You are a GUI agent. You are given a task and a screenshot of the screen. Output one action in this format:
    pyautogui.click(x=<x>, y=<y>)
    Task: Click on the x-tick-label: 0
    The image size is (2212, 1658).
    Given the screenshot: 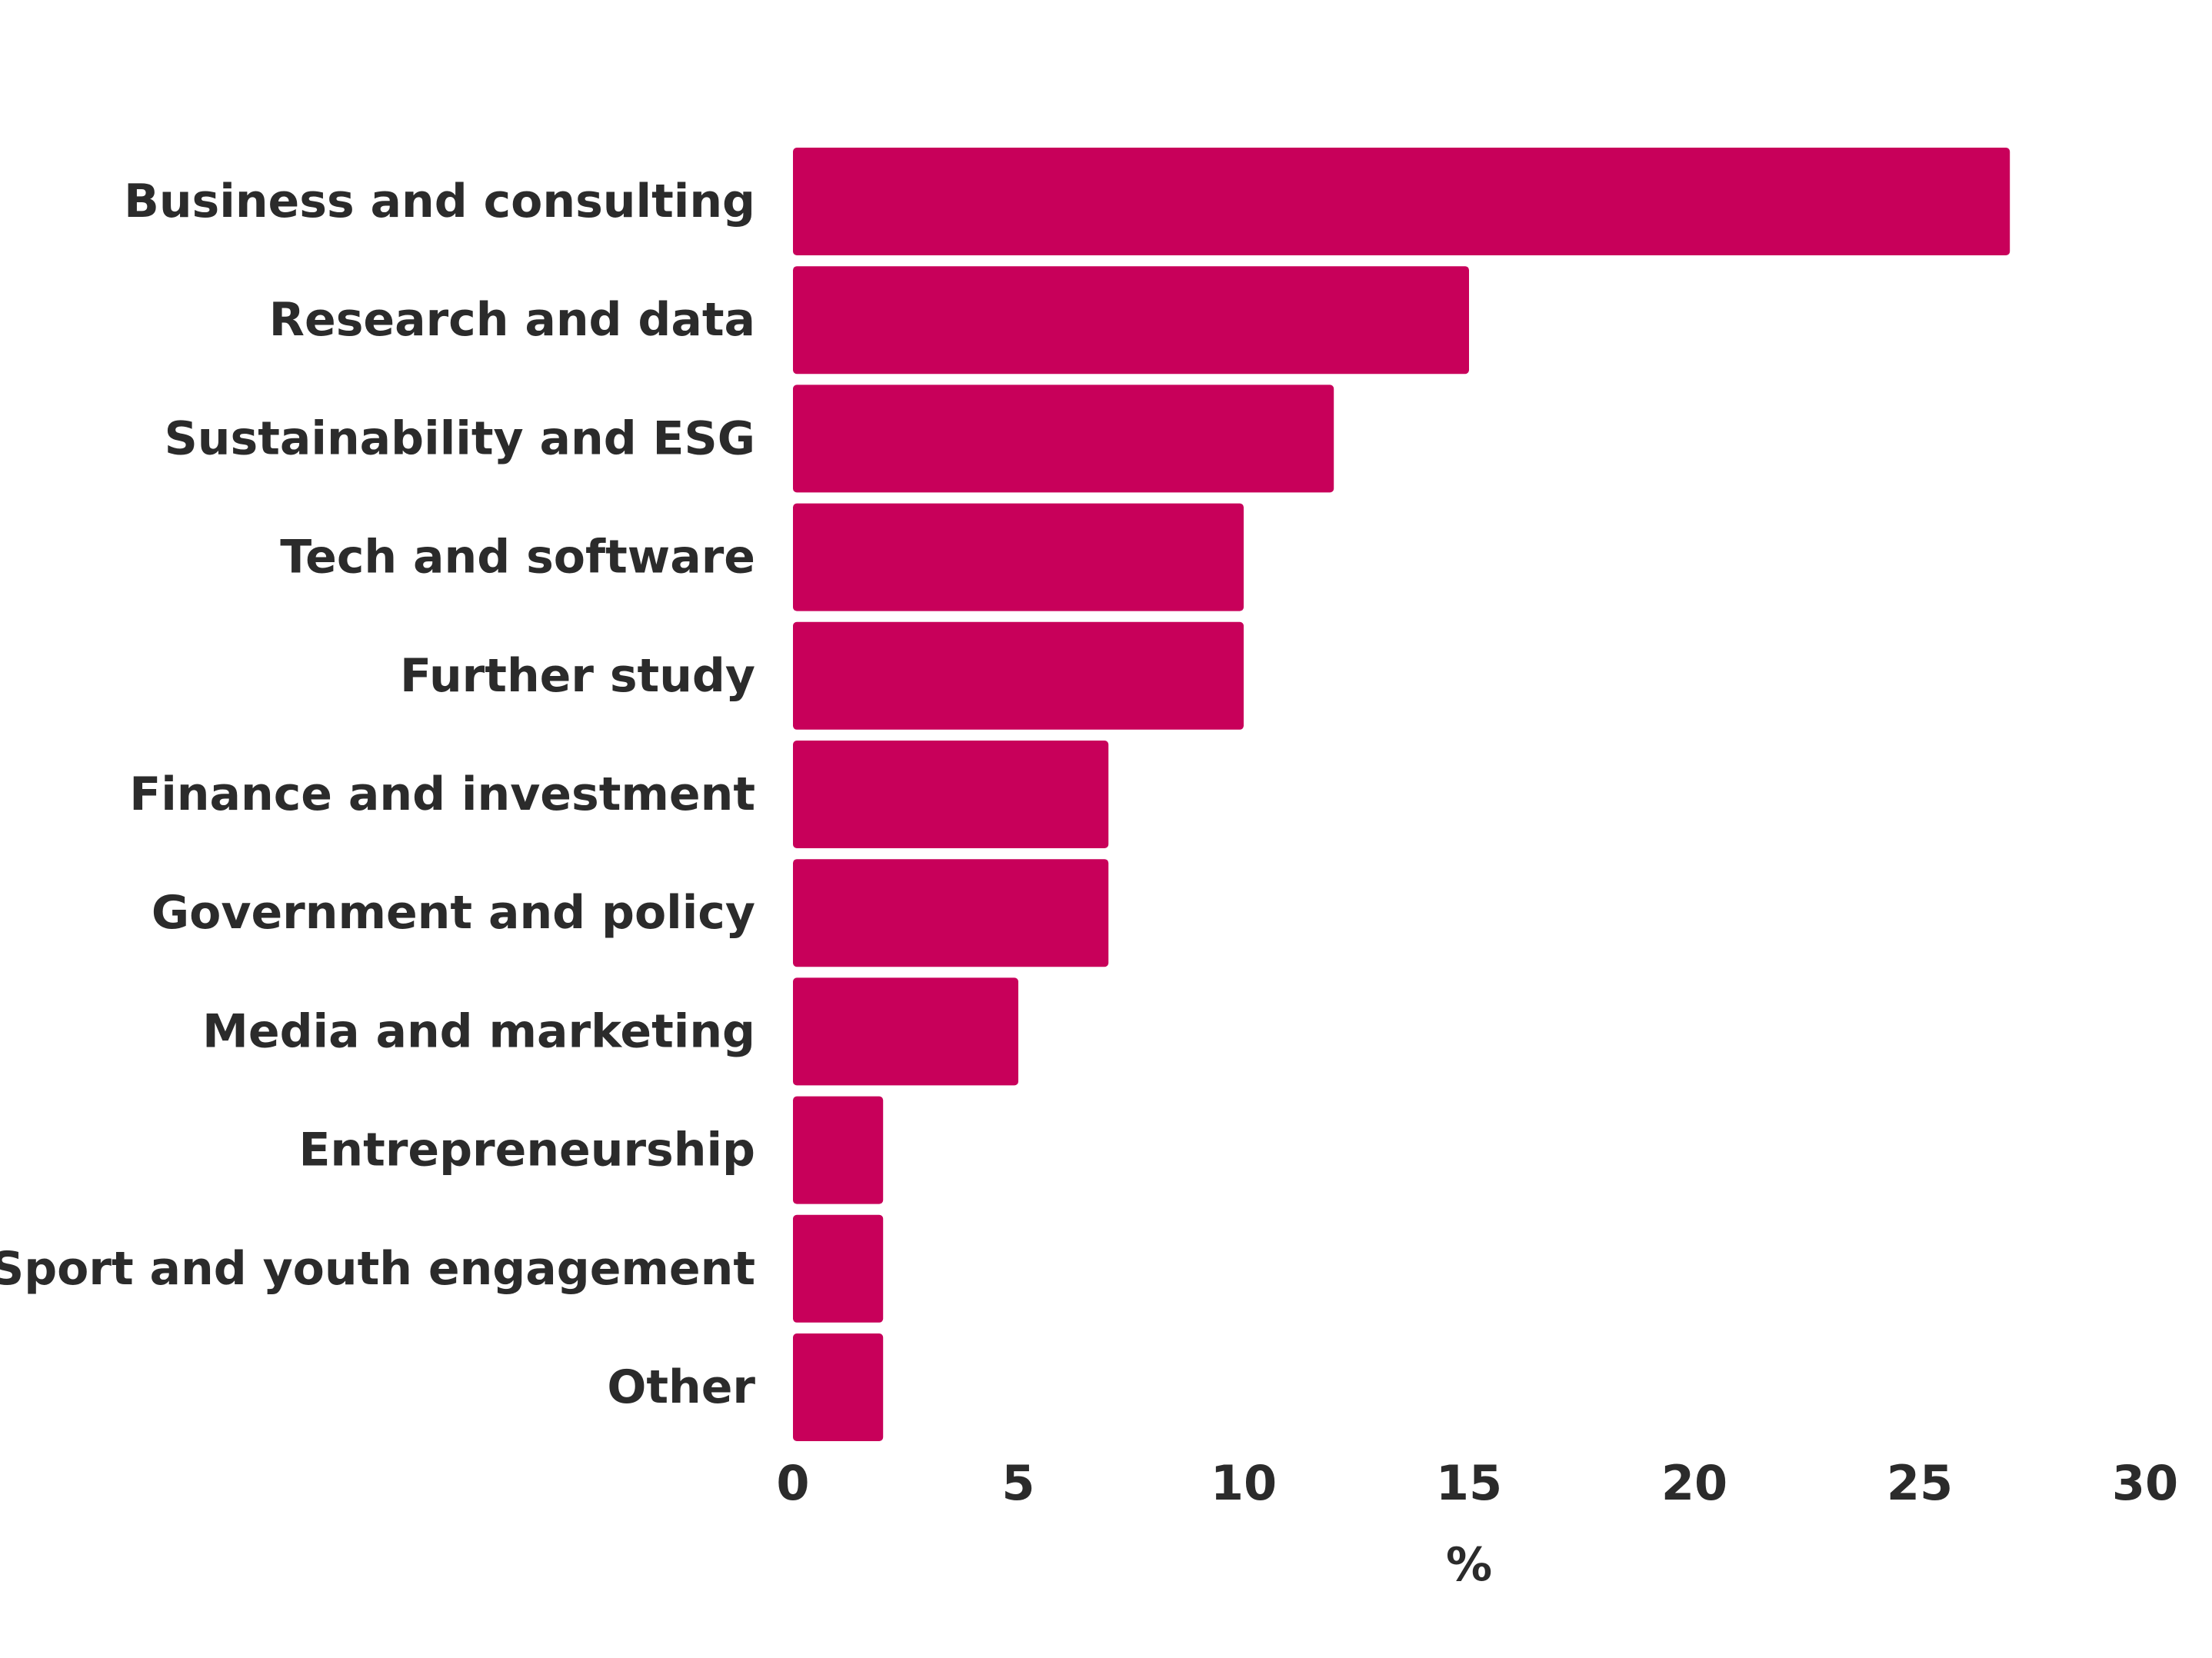 What is the action you would take?
    pyautogui.click(x=792, y=1483)
    